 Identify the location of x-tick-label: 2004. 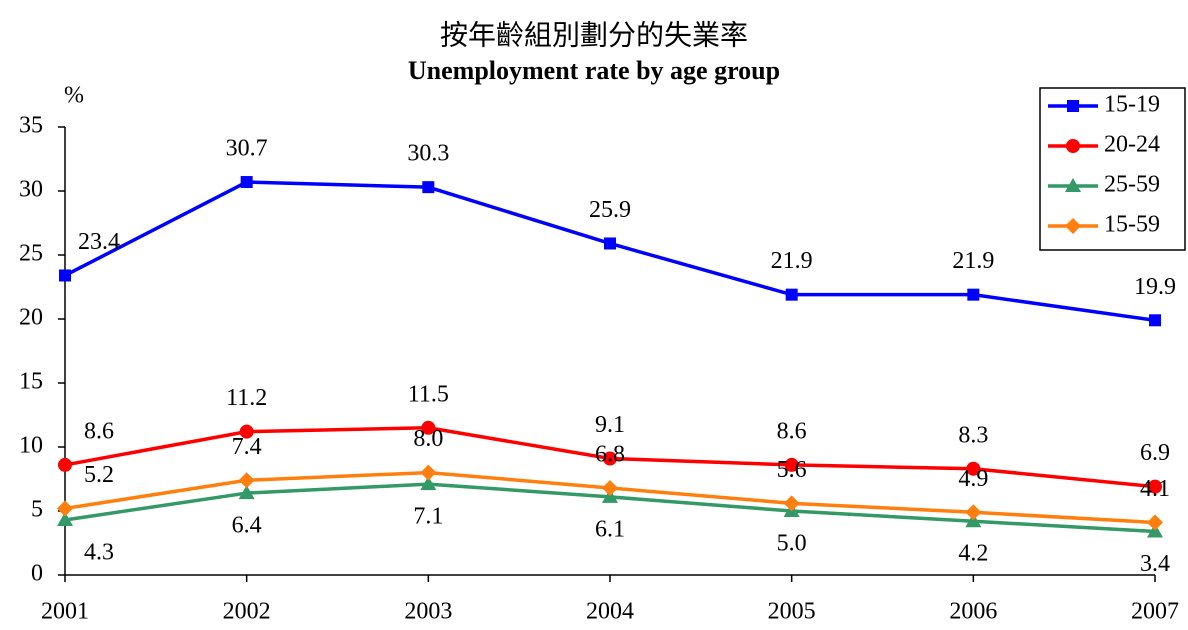
(610, 612).